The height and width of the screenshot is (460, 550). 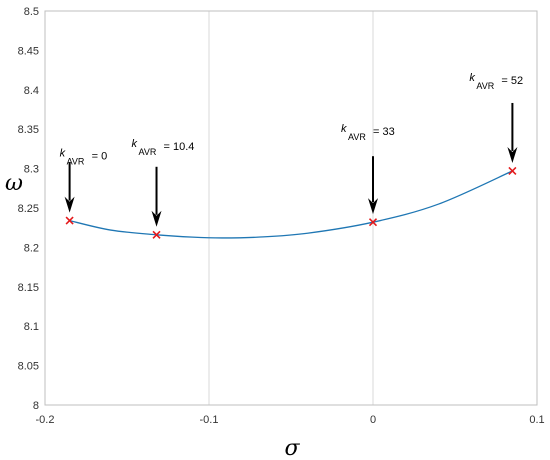 I want to click on x-tick-label: 0.1, so click(x=536, y=420).